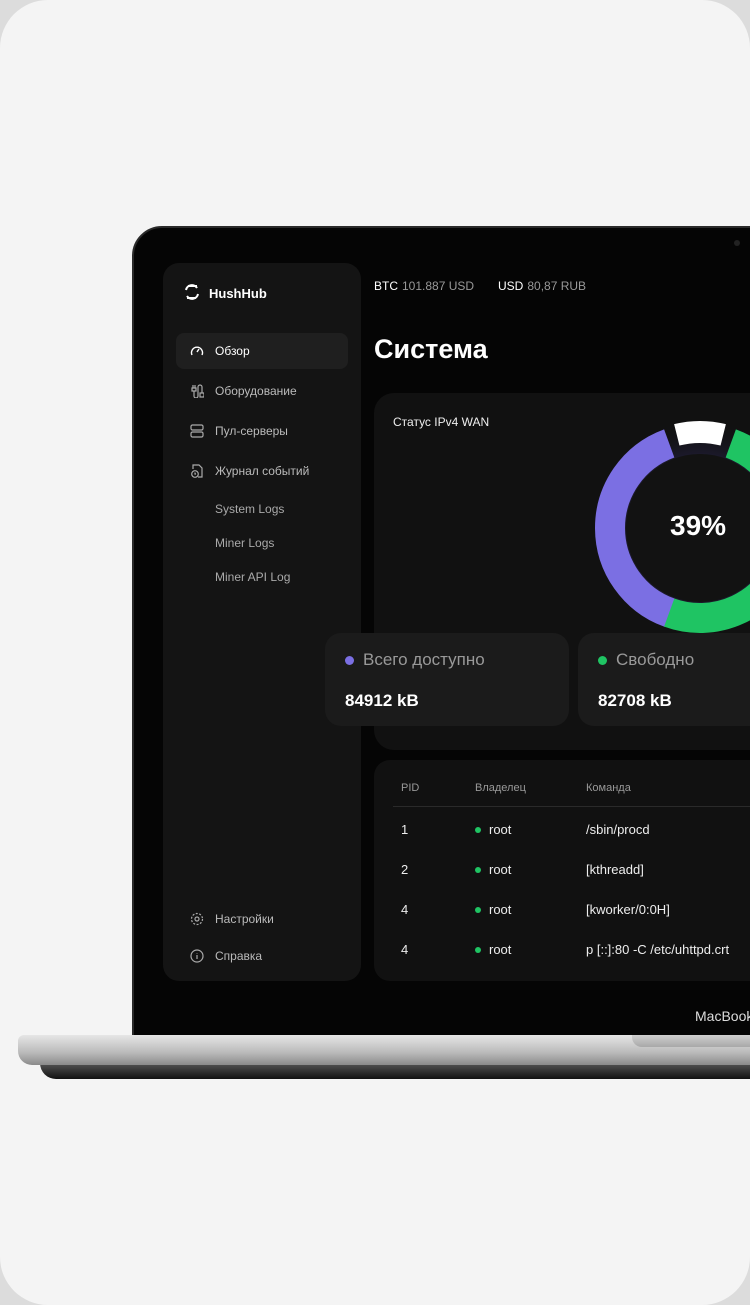 The image size is (750, 1305). What do you see at coordinates (192, 293) in the screenshot?
I see `logo-icon` at bounding box center [192, 293].